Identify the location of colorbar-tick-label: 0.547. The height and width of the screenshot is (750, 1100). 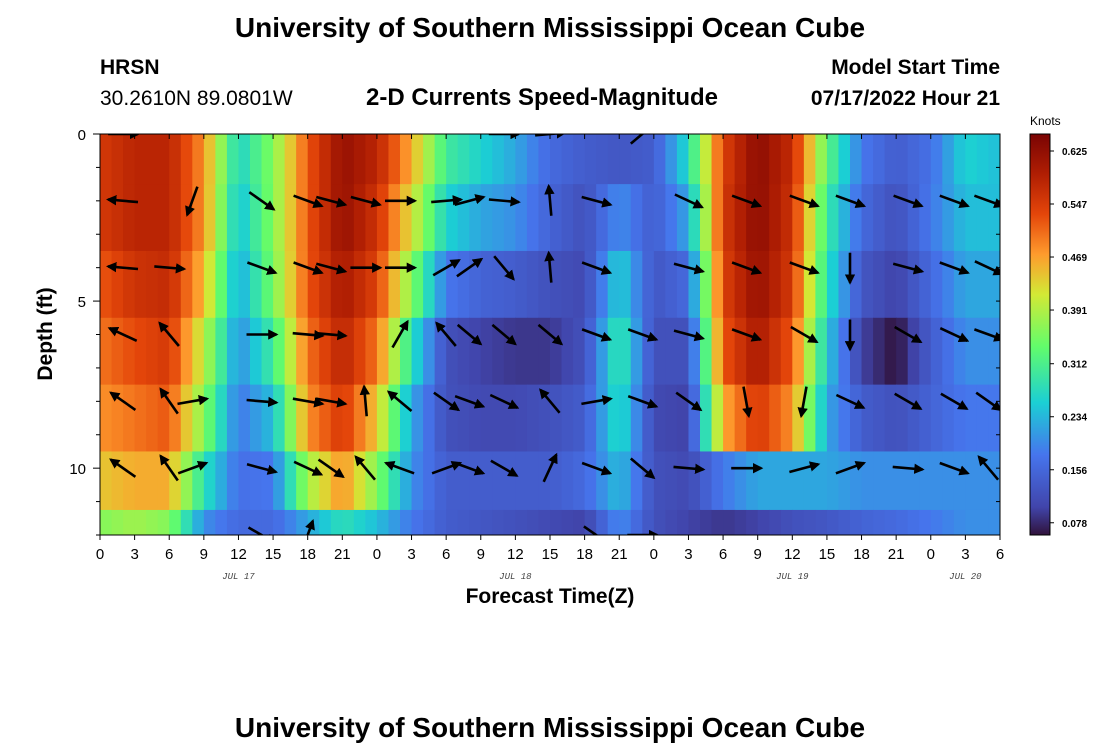
(1074, 205).